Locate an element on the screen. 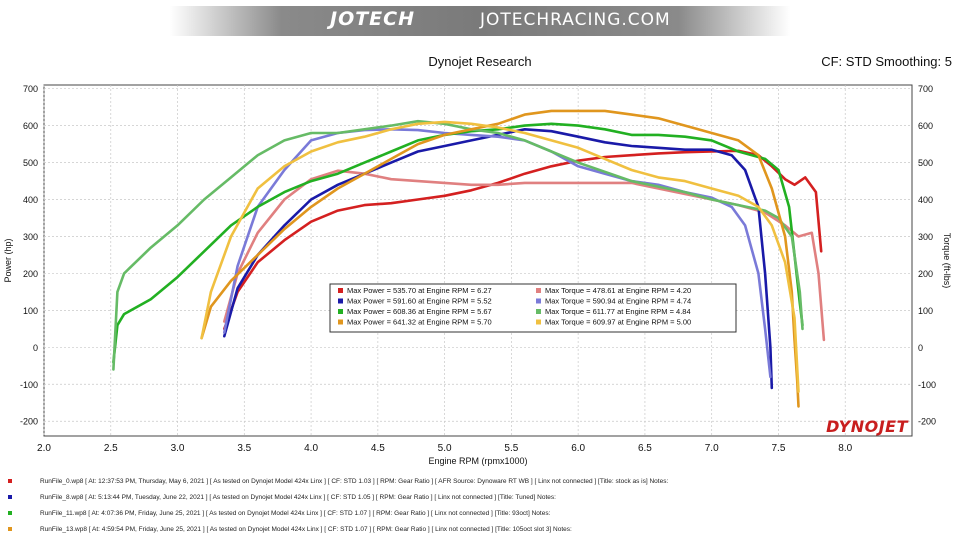  x-tick-label: 7.5 is located at coordinates (779, 448).